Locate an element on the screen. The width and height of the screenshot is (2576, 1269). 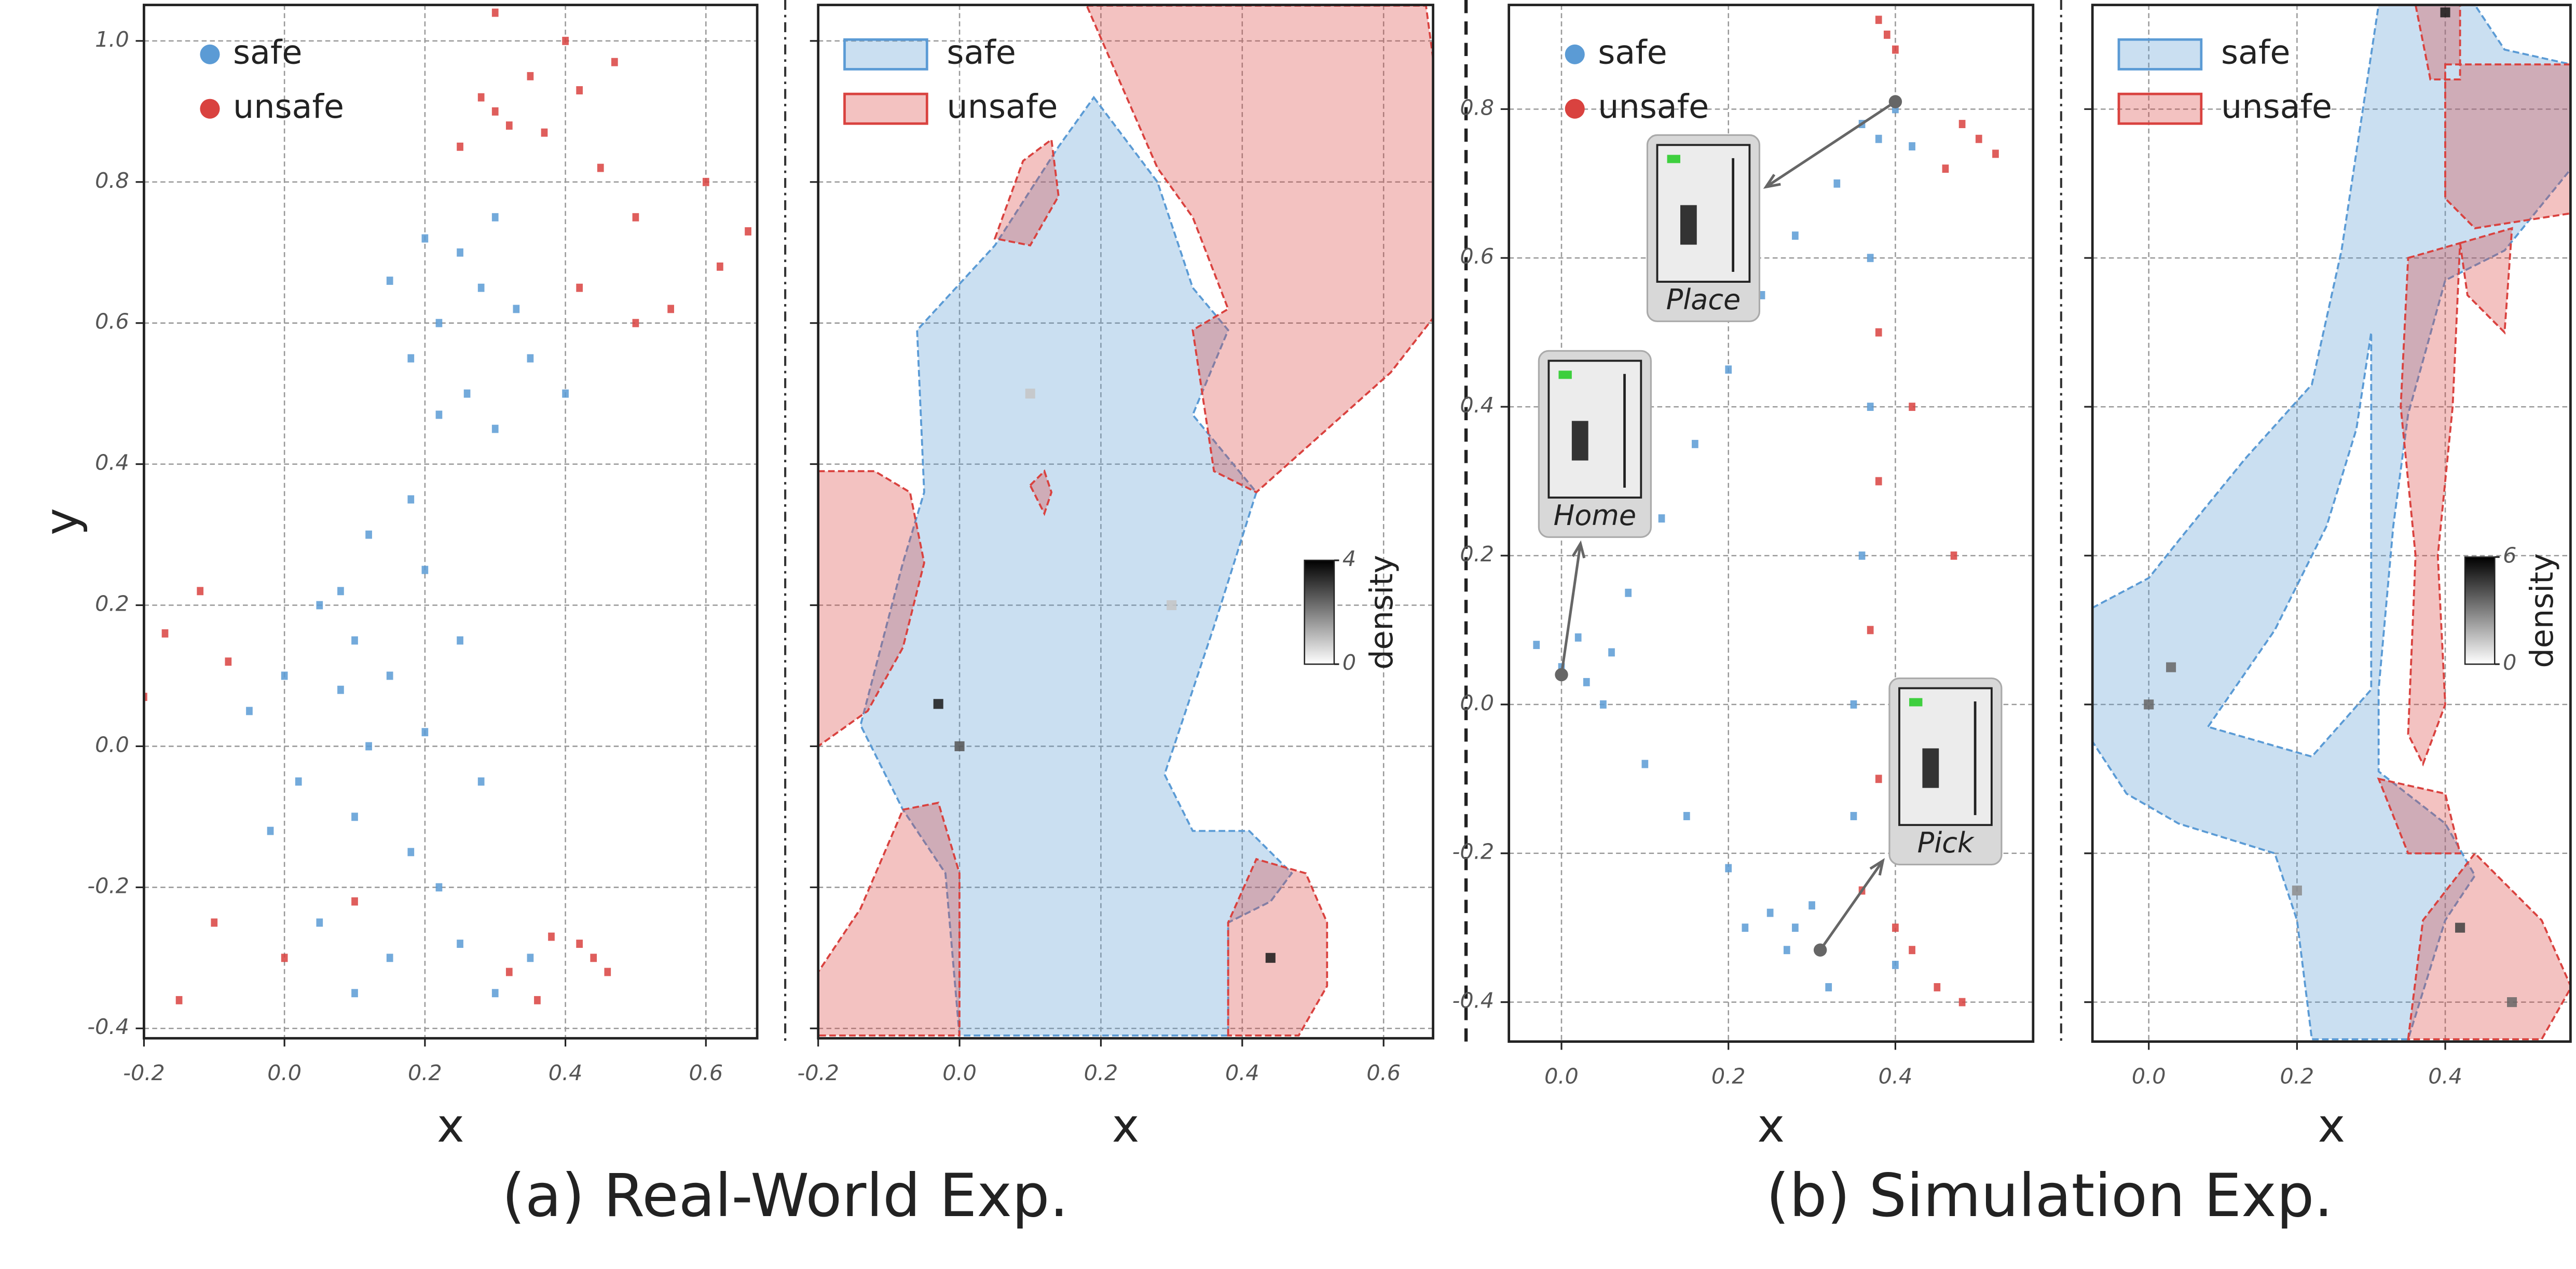
annotation-label: Pick is located at coordinates (1946, 842).